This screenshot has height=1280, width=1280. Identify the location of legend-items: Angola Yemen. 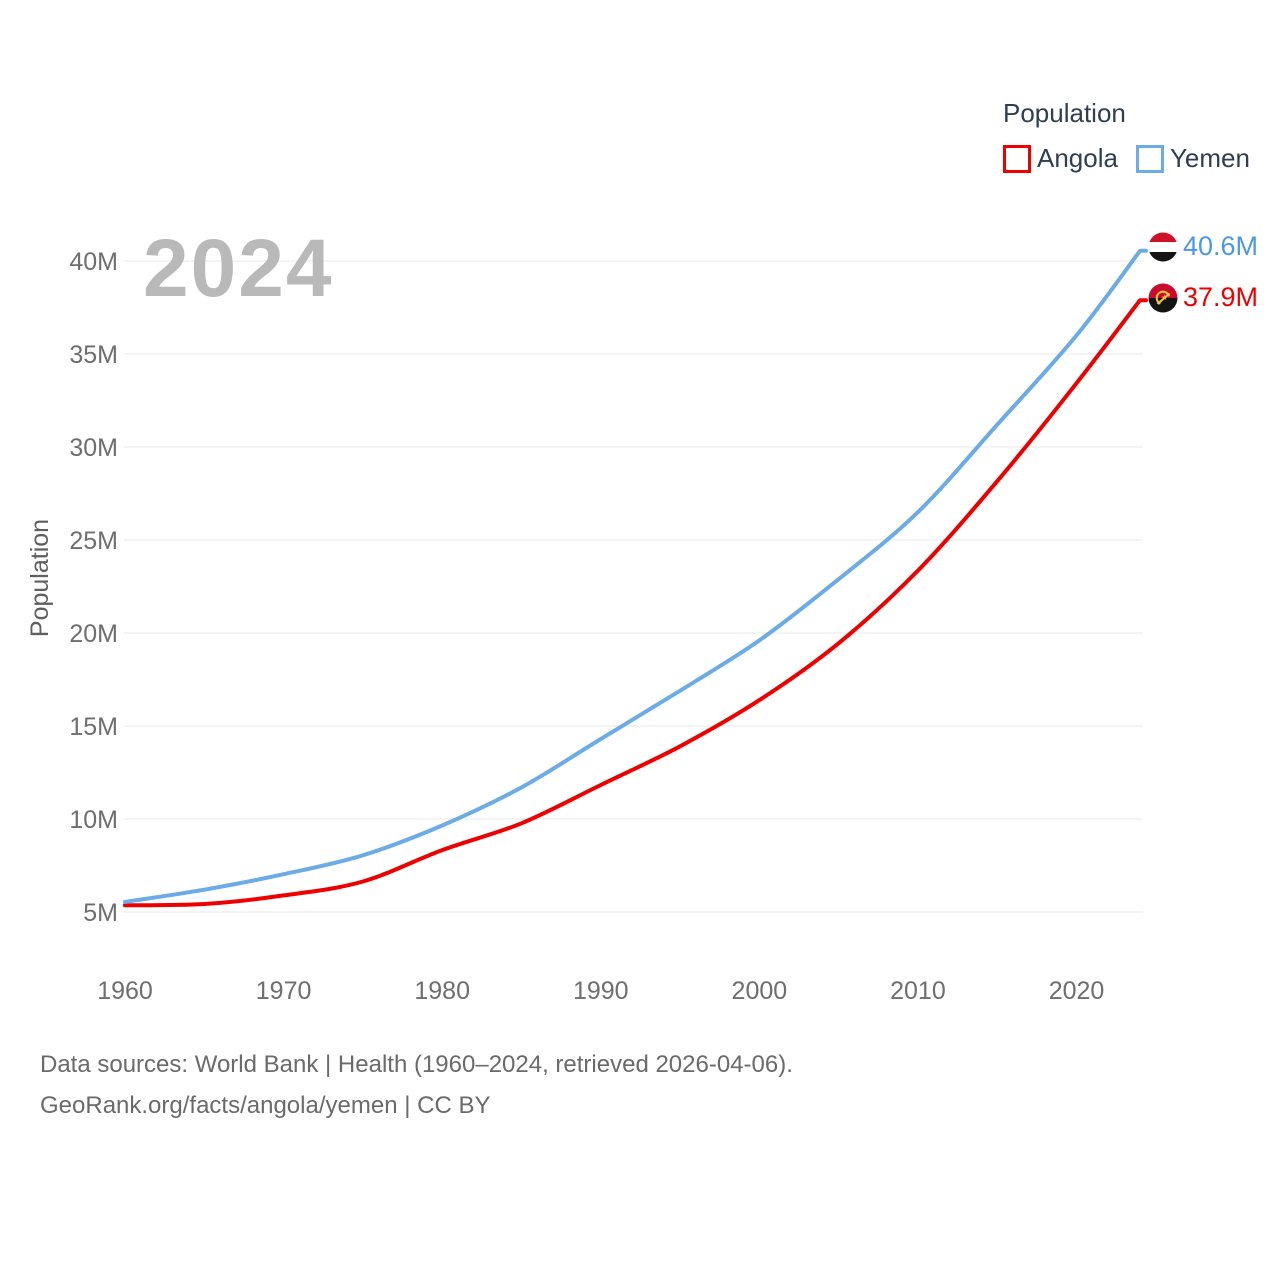
(1126, 158).